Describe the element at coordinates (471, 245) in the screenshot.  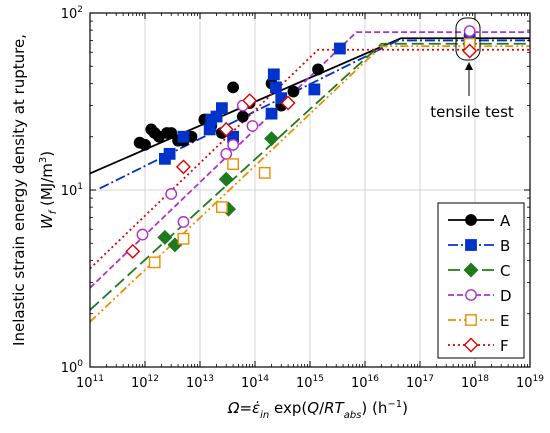
I see `legend-marker-b` at that location.